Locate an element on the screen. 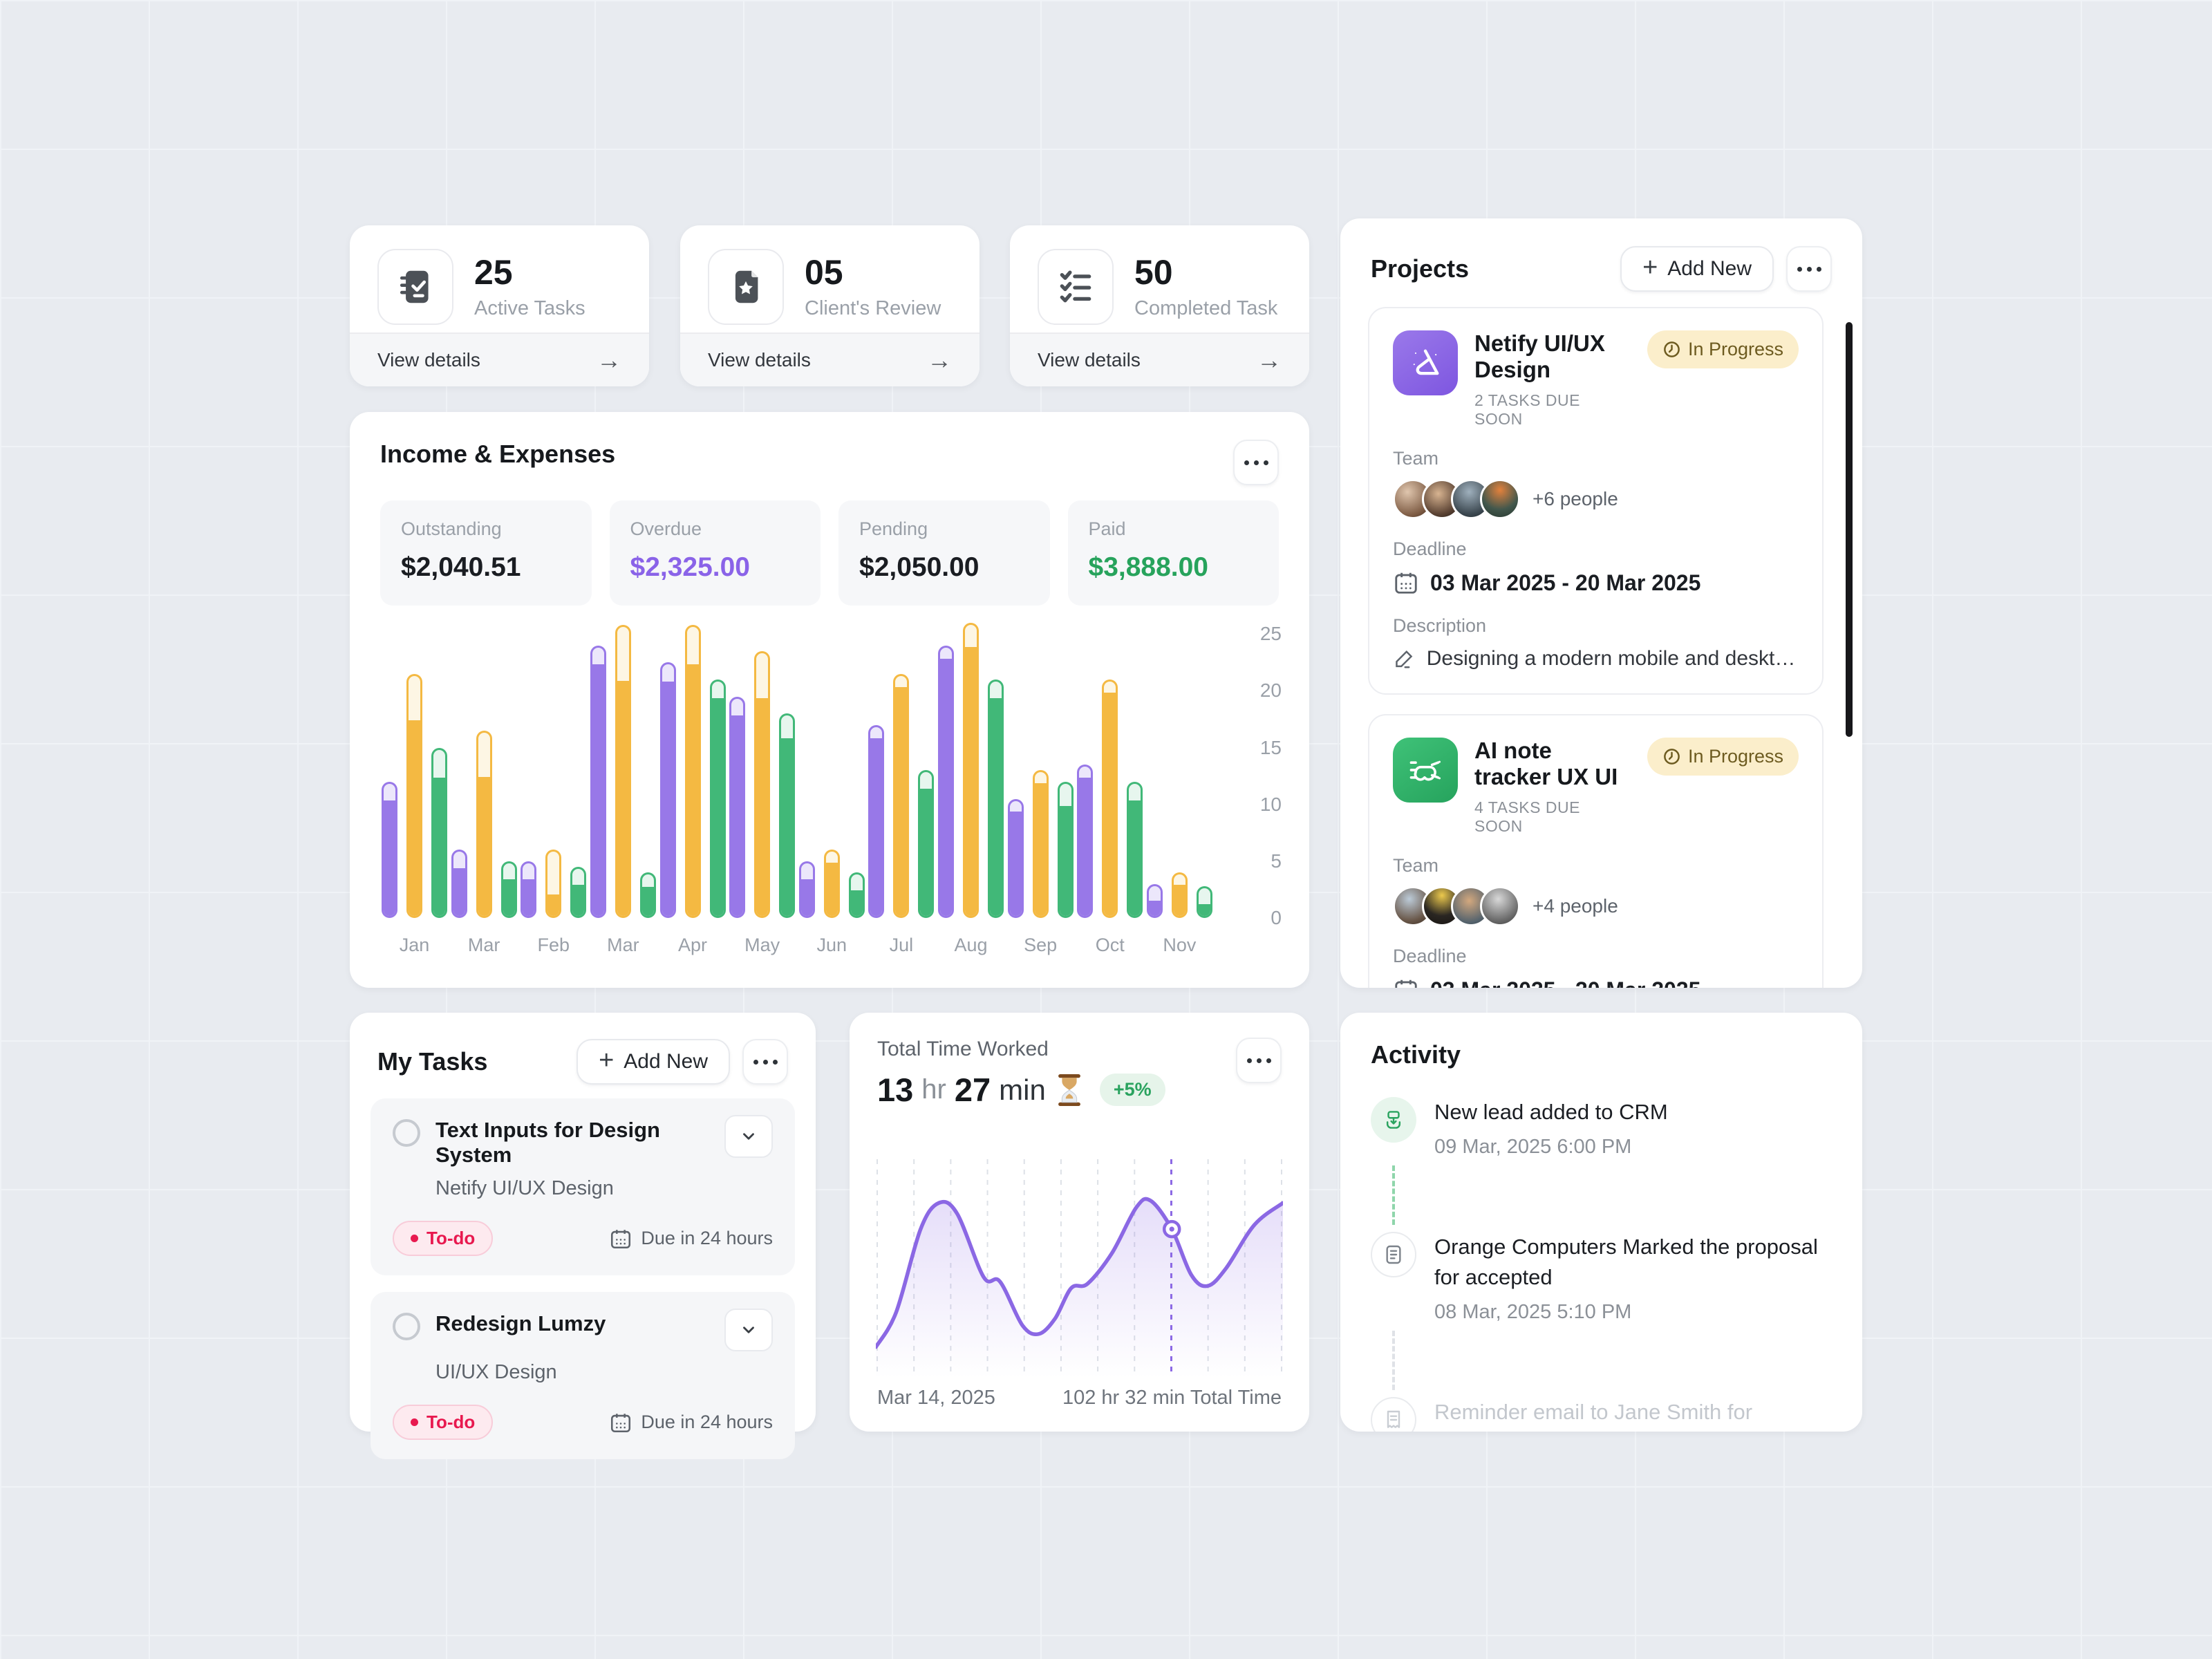  add-new-project-button: + Add New is located at coordinates (1697, 269).